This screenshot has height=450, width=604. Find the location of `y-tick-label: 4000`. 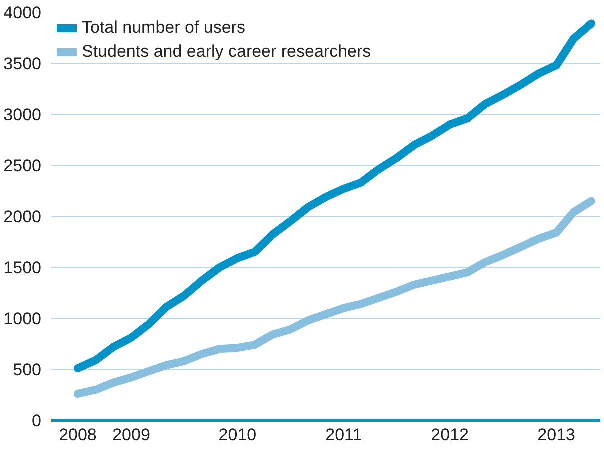

y-tick-label: 4000 is located at coordinates (23, 13).